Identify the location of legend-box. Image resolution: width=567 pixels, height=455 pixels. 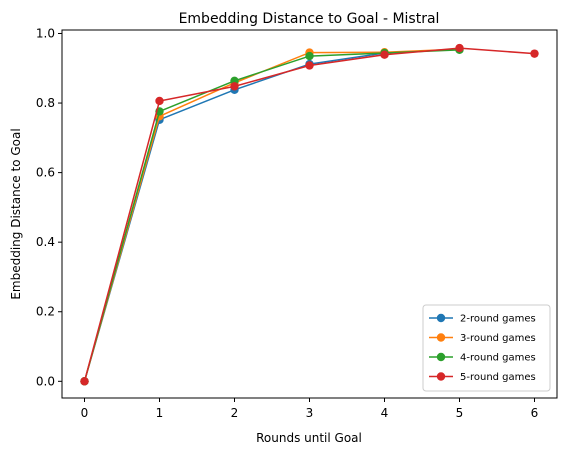
(486, 348).